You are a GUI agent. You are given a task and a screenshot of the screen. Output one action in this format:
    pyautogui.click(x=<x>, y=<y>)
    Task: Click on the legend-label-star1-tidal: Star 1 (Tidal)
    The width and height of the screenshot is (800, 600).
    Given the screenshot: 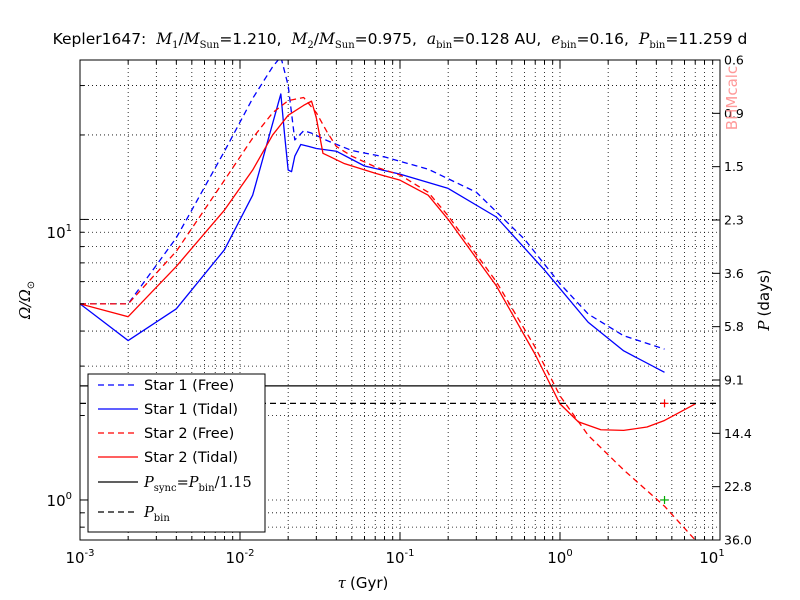 What is the action you would take?
    pyautogui.click(x=191, y=410)
    